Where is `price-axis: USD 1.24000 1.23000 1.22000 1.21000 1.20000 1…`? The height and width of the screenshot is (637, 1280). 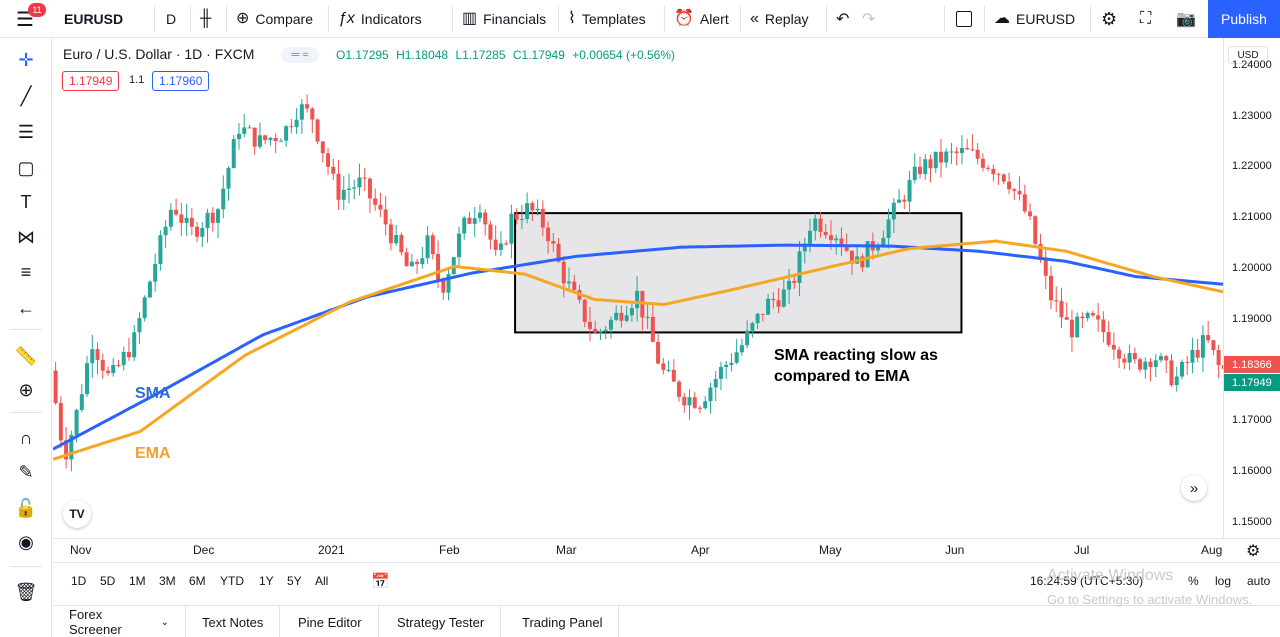 price-axis: USD 1.24000 1.23000 1.22000 1.21000 1.20000 1… is located at coordinates (1251, 288).